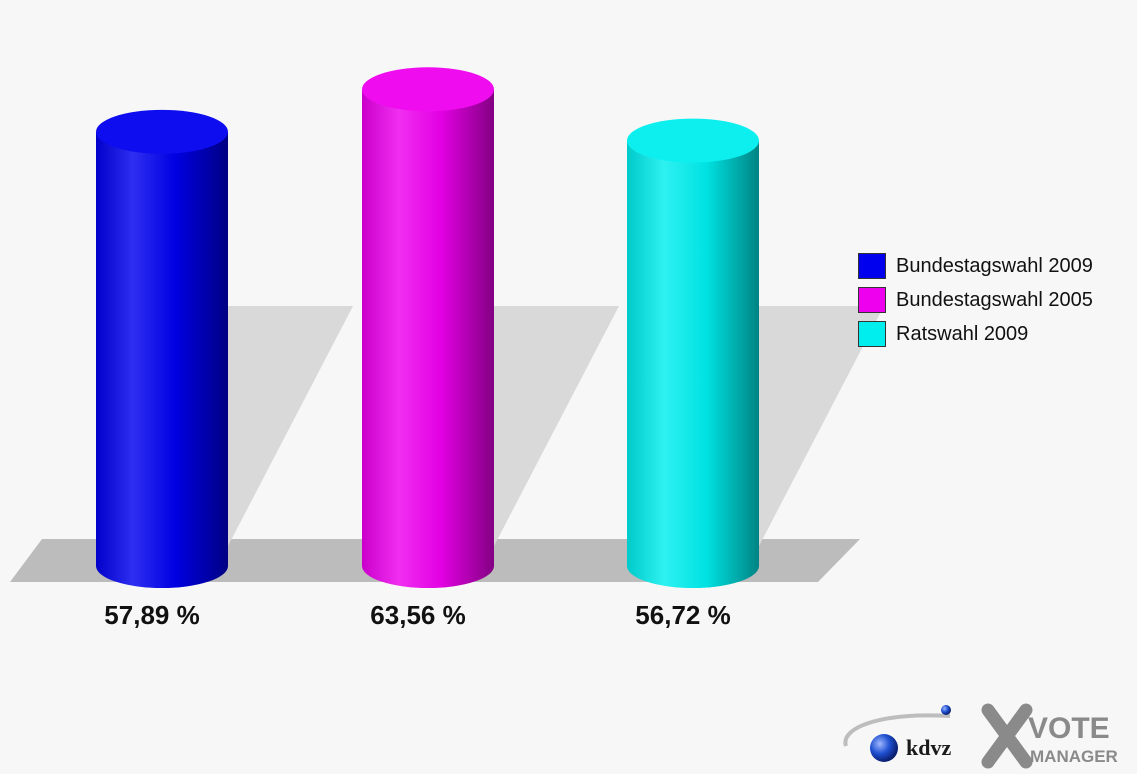 The height and width of the screenshot is (774, 1137). Describe the element at coordinates (897, 730) in the screenshot. I see `swoosh-icon` at that location.